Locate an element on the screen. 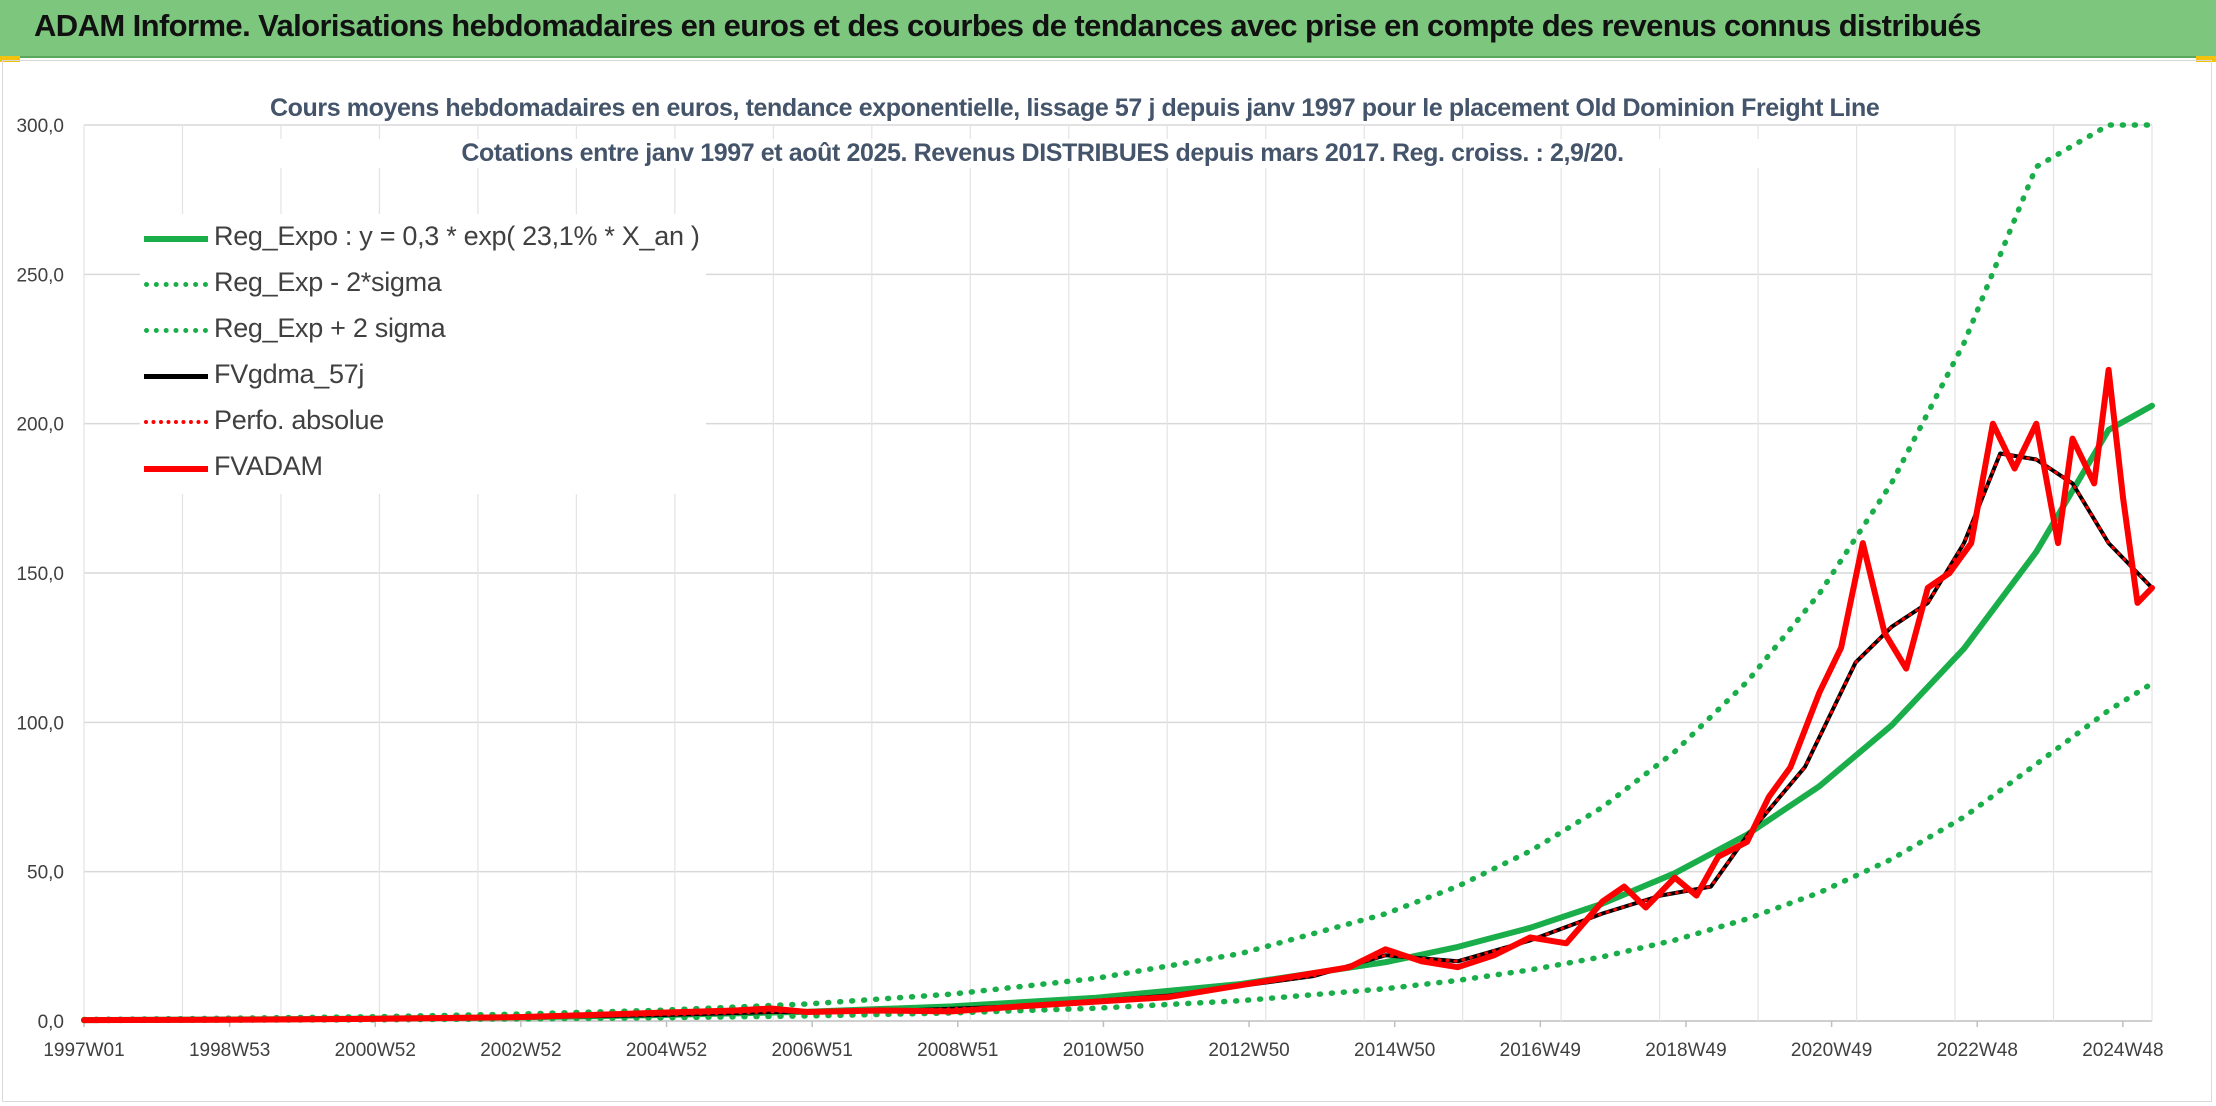 The image size is (2216, 1106). x-tick-label: 2018W49 is located at coordinates (1685, 1050).